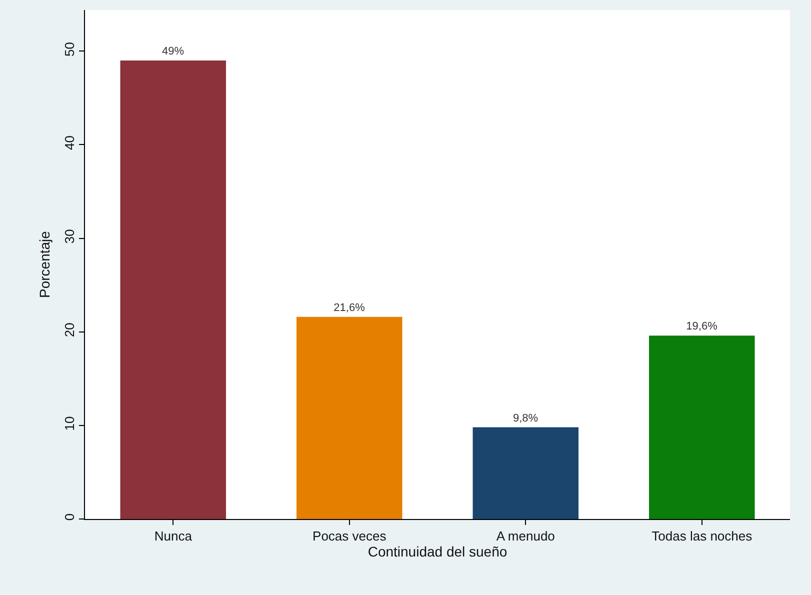  Describe the element at coordinates (702, 326) in the screenshot. I see `data-label: 19,6%` at that location.